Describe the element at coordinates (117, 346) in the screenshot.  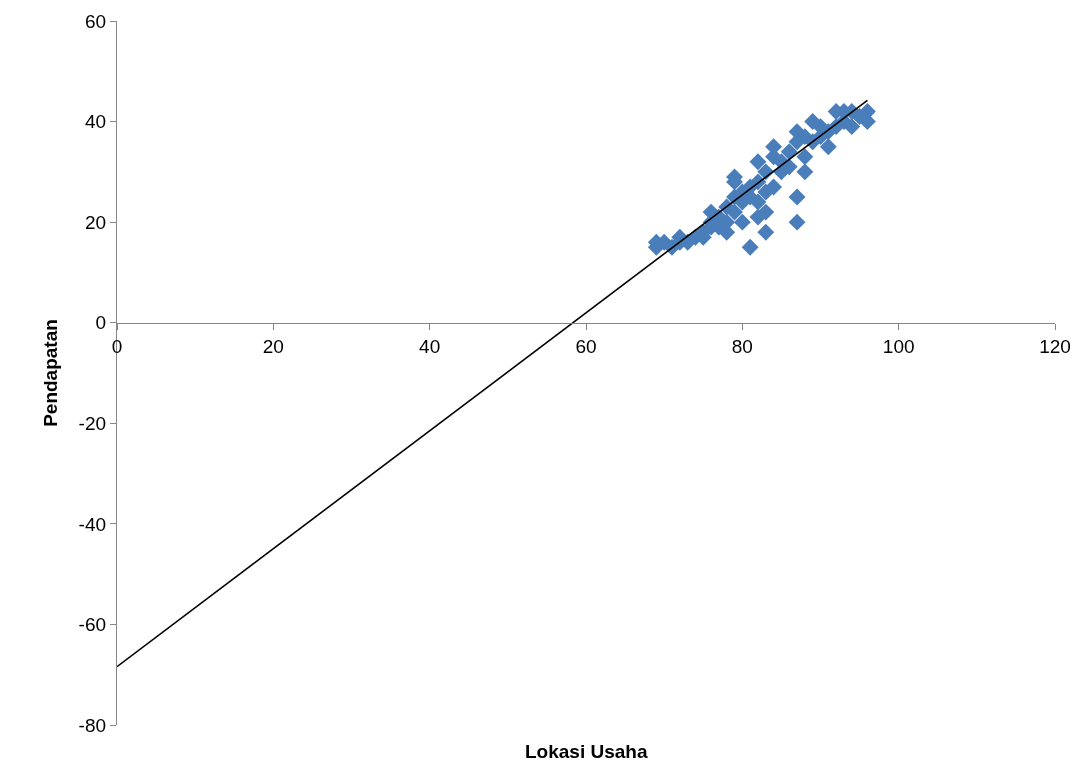
I see `x-tick-label: 0` at that location.